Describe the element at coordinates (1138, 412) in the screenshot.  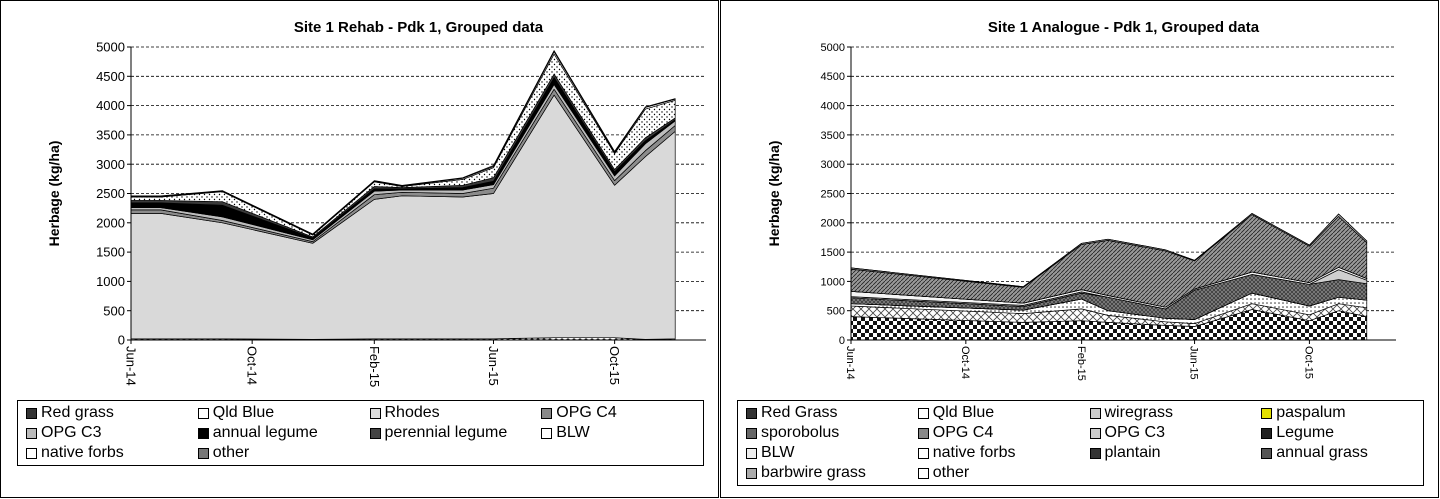
I see `legend-label: wiregrass` at that location.